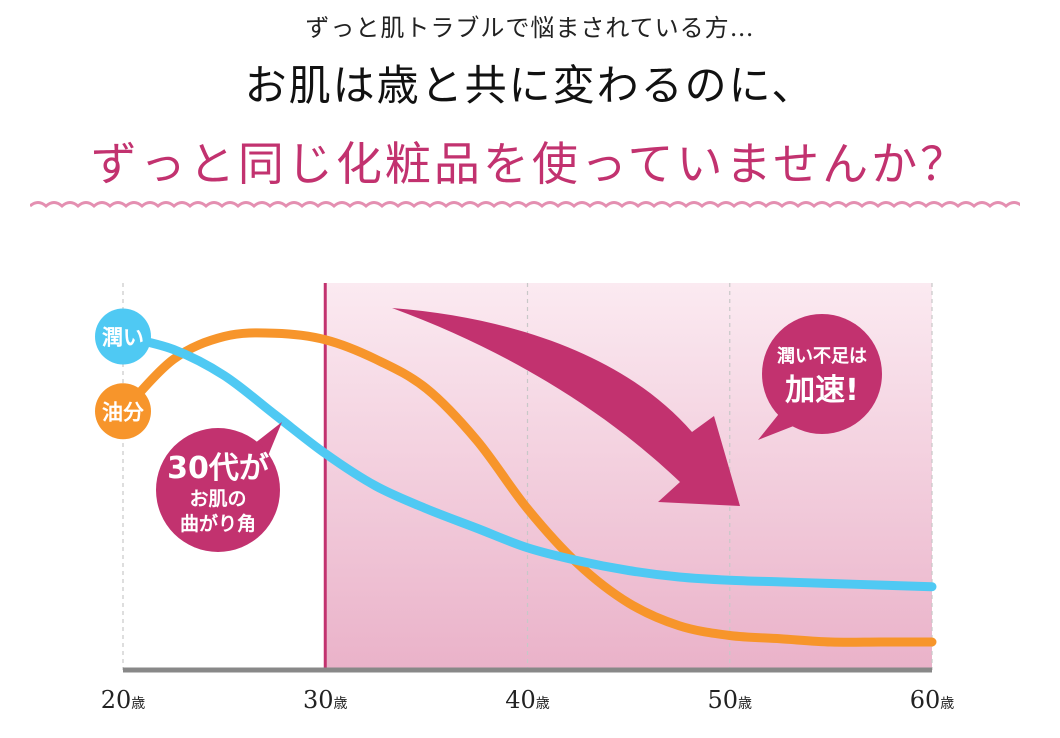 The width and height of the screenshot is (1060, 738). I want to click on turning-point-bubble, so click(218, 490).